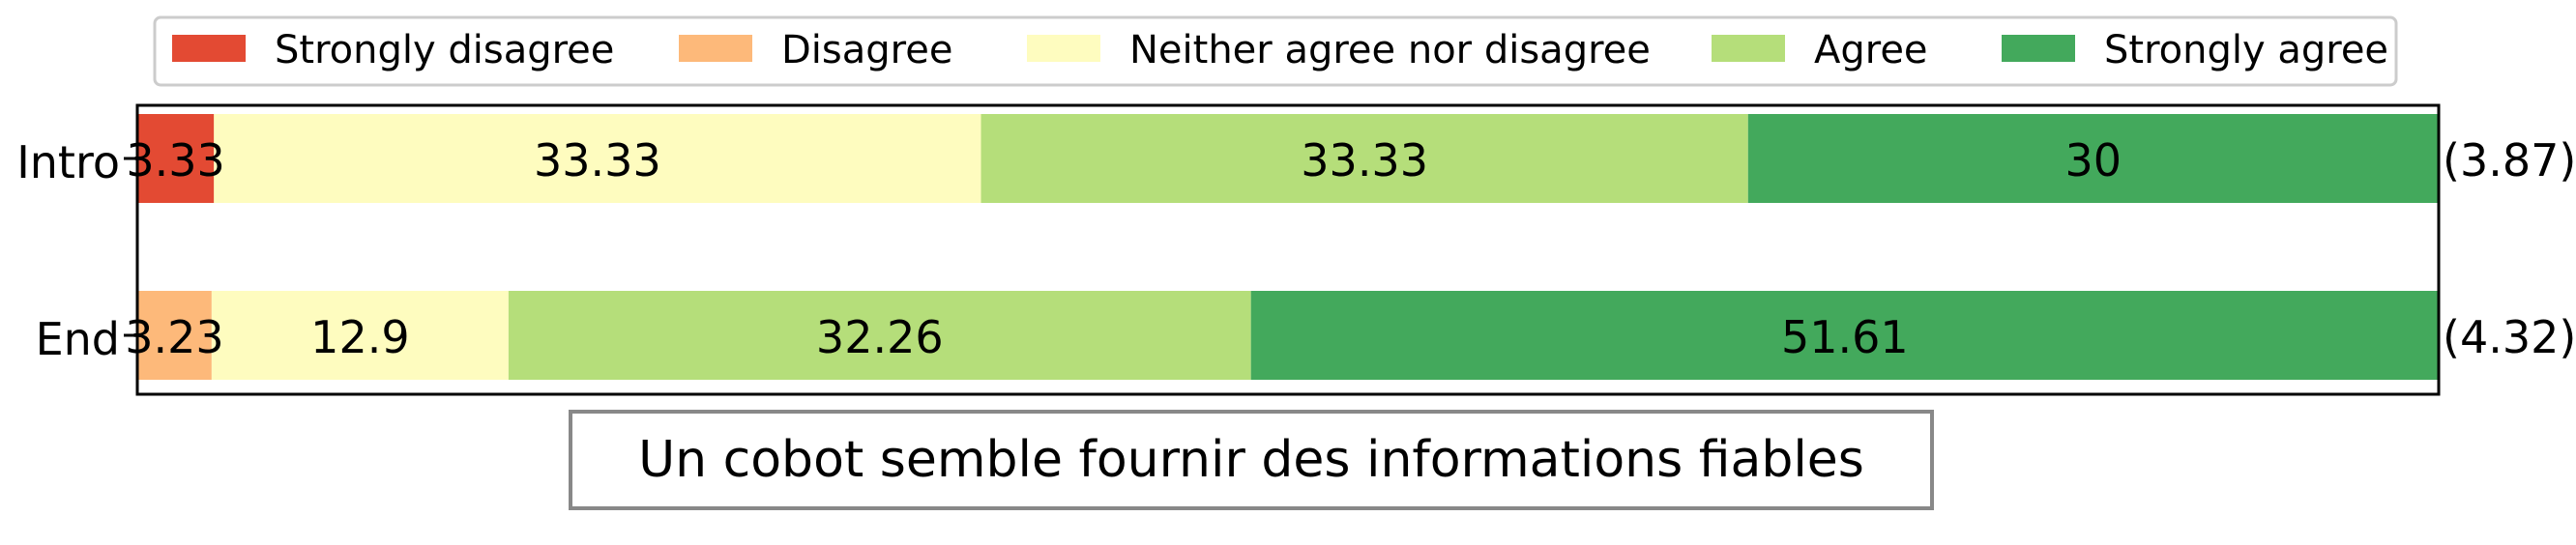 This screenshot has height=545, width=2576. I want to click on value-label-end-neither-agree-nor-disagree: 12.9, so click(359, 337).